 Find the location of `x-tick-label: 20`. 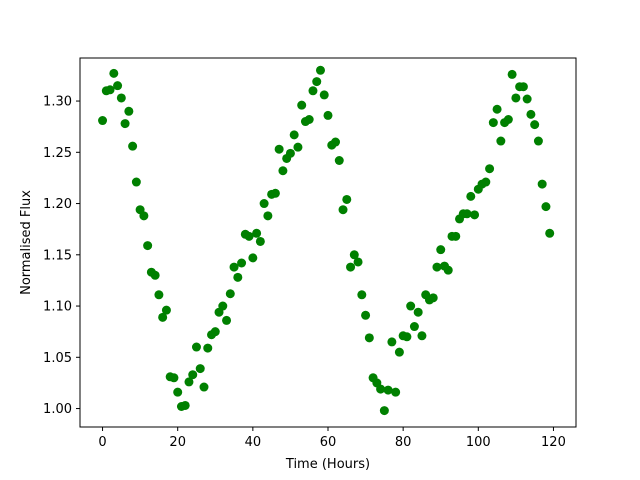

x-tick-label: 20 is located at coordinates (177, 442).